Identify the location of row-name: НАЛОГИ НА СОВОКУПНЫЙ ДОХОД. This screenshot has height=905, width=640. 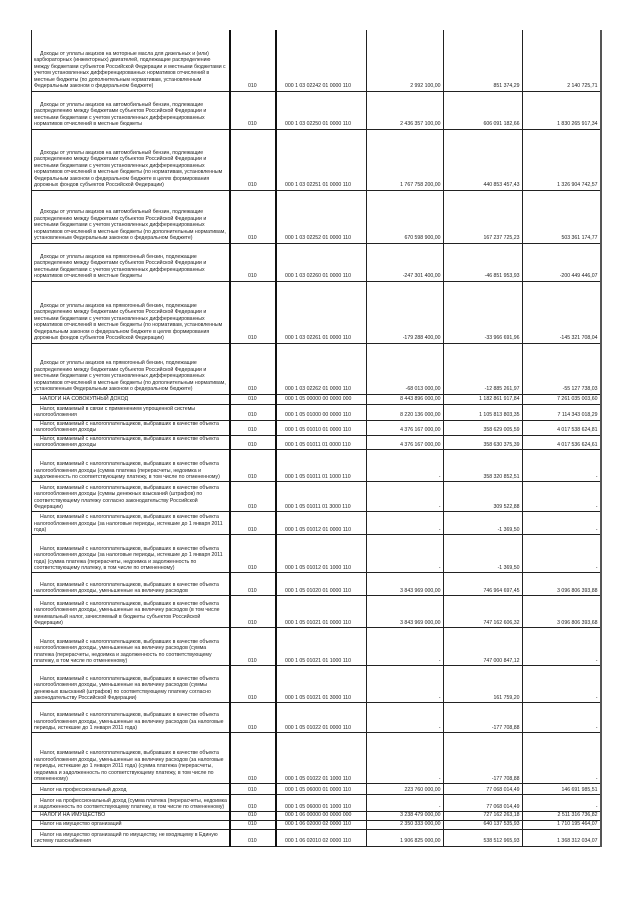
(131, 399).